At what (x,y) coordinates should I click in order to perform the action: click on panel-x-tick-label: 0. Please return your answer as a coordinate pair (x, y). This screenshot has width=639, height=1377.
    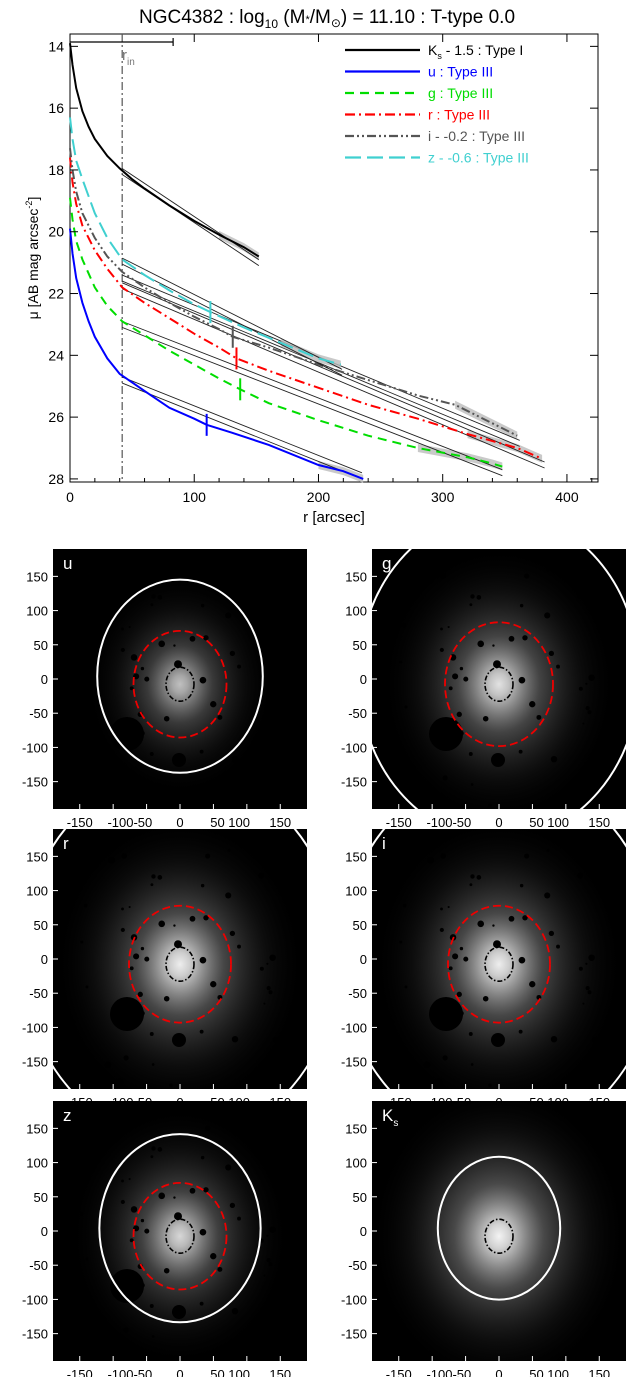
    Looking at the image, I should click on (498, 1372).